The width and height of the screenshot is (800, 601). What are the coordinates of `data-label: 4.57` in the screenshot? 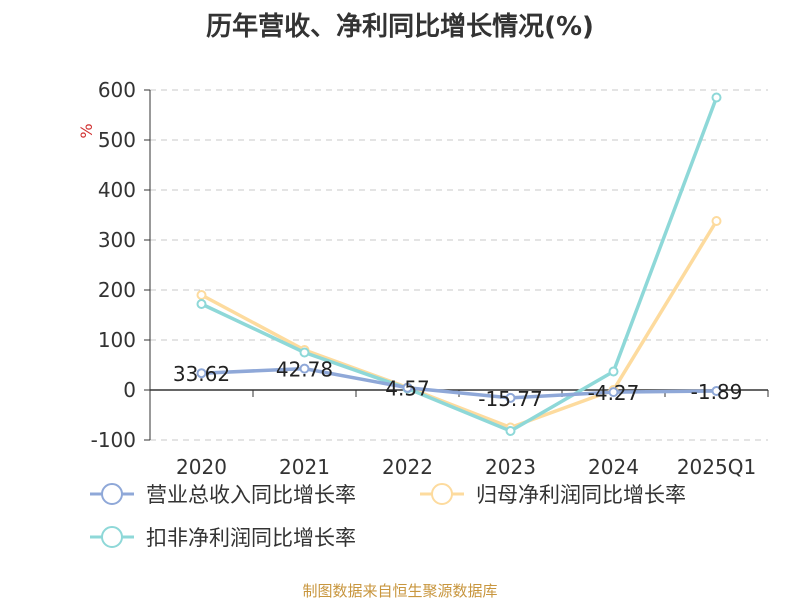 It's located at (407, 389).